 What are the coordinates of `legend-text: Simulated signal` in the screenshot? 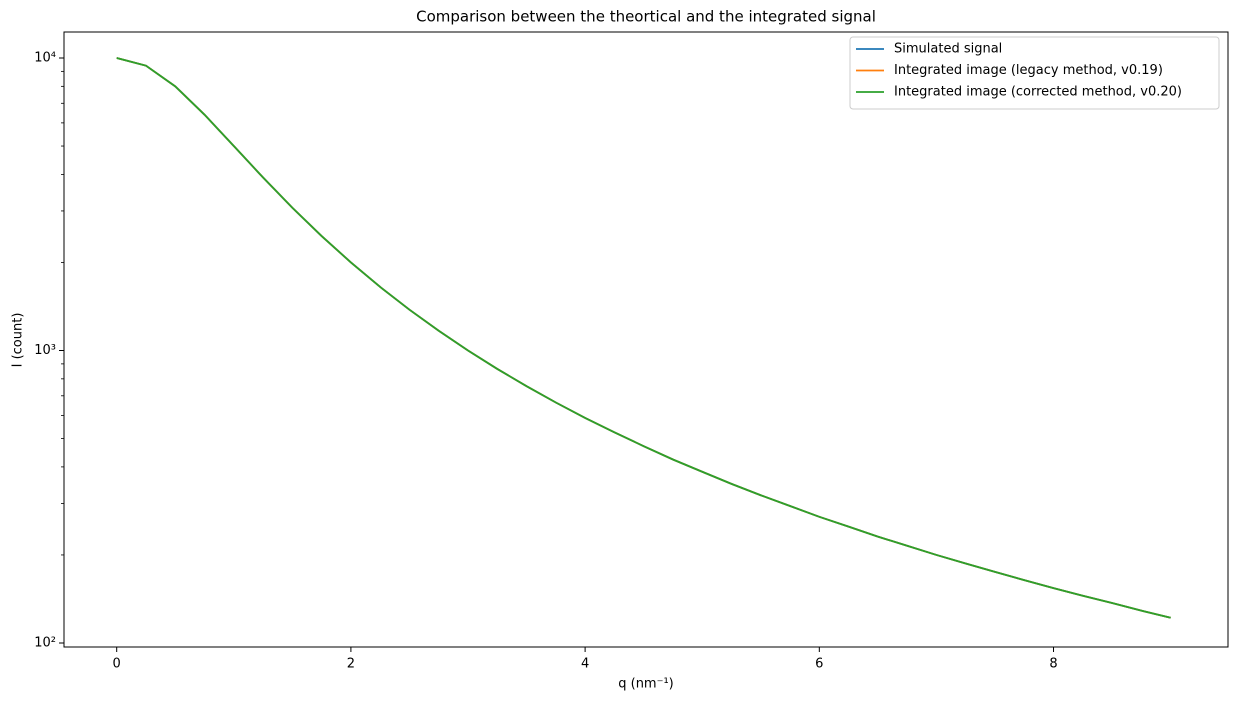 It's located at (948, 49).